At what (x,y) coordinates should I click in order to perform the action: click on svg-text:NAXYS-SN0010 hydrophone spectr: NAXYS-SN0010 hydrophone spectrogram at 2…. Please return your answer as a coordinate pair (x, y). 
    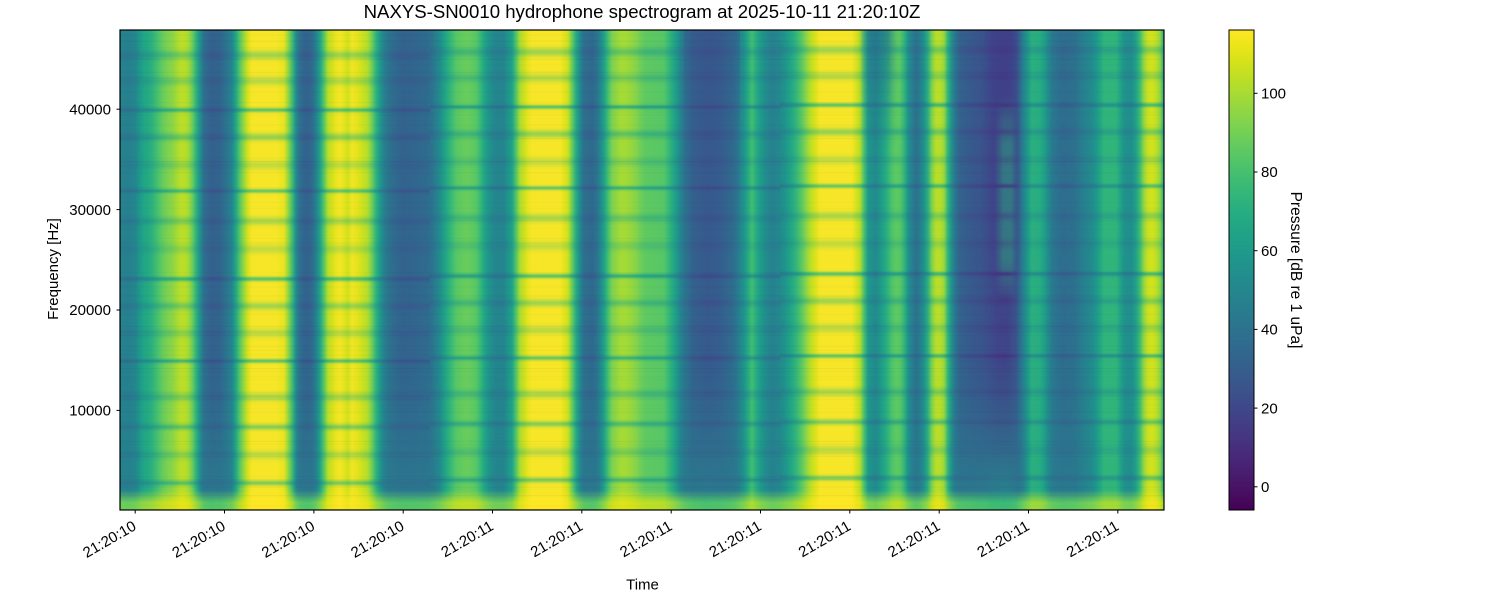
    Looking at the image, I should click on (642, 11).